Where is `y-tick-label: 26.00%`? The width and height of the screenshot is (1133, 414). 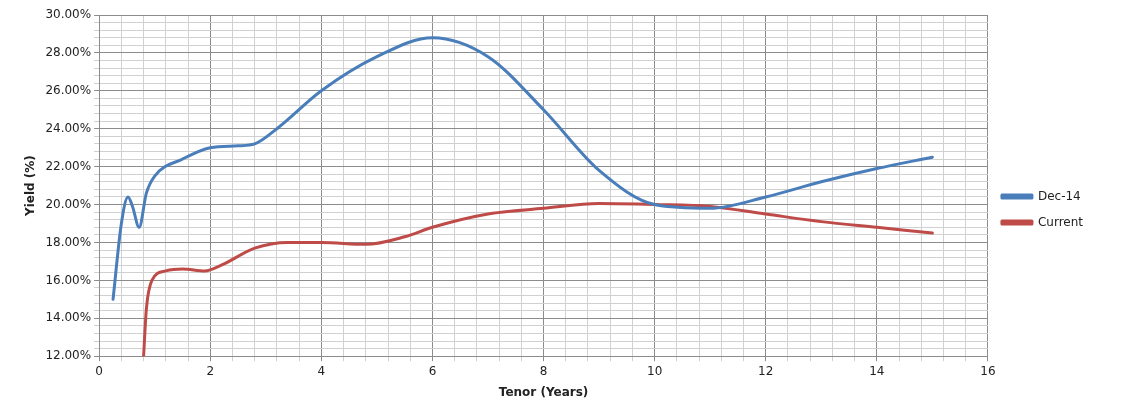
y-tick-label: 26.00% is located at coordinates (68, 89).